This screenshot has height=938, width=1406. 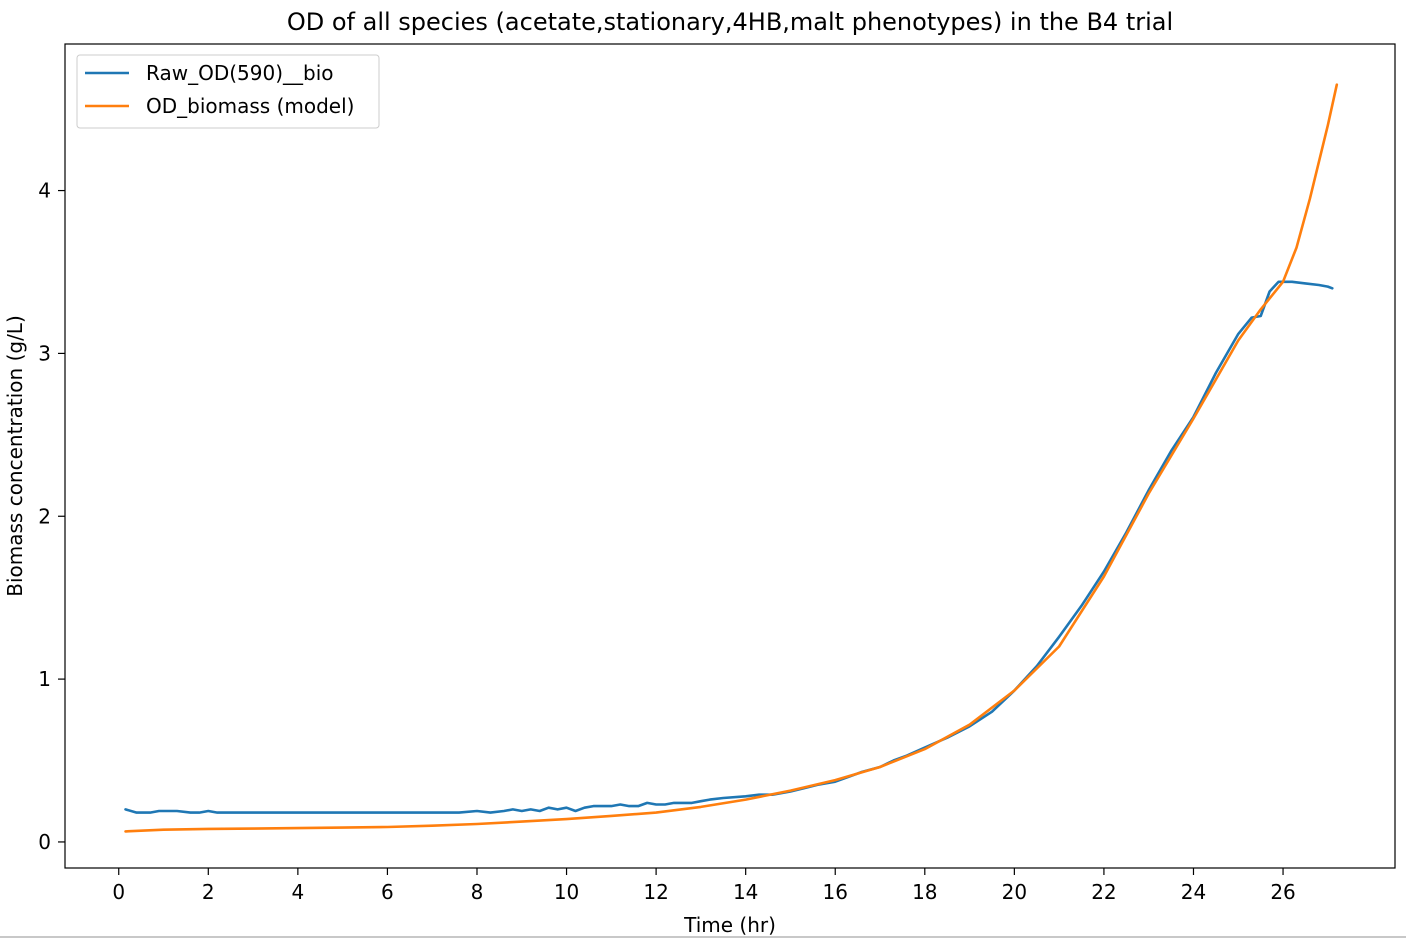 I want to click on x-tick-label: 6, so click(x=387, y=892).